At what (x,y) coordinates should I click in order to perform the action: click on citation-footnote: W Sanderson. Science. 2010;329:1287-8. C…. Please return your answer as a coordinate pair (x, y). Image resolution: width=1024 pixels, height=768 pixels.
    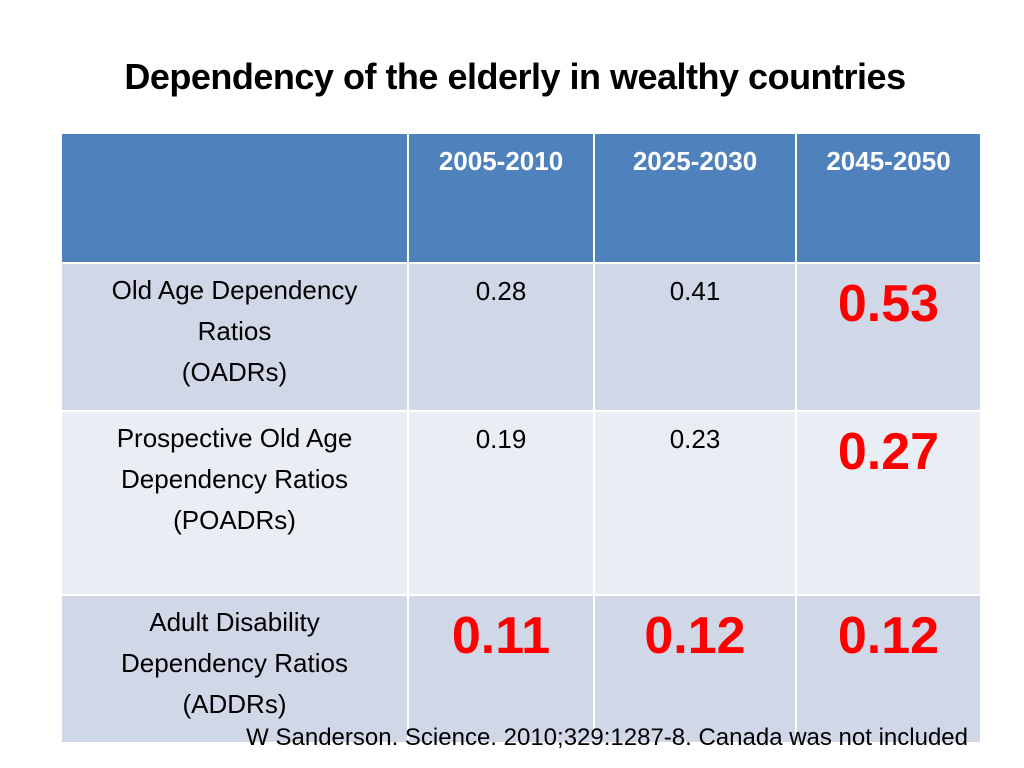
    Looking at the image, I should click on (607, 737).